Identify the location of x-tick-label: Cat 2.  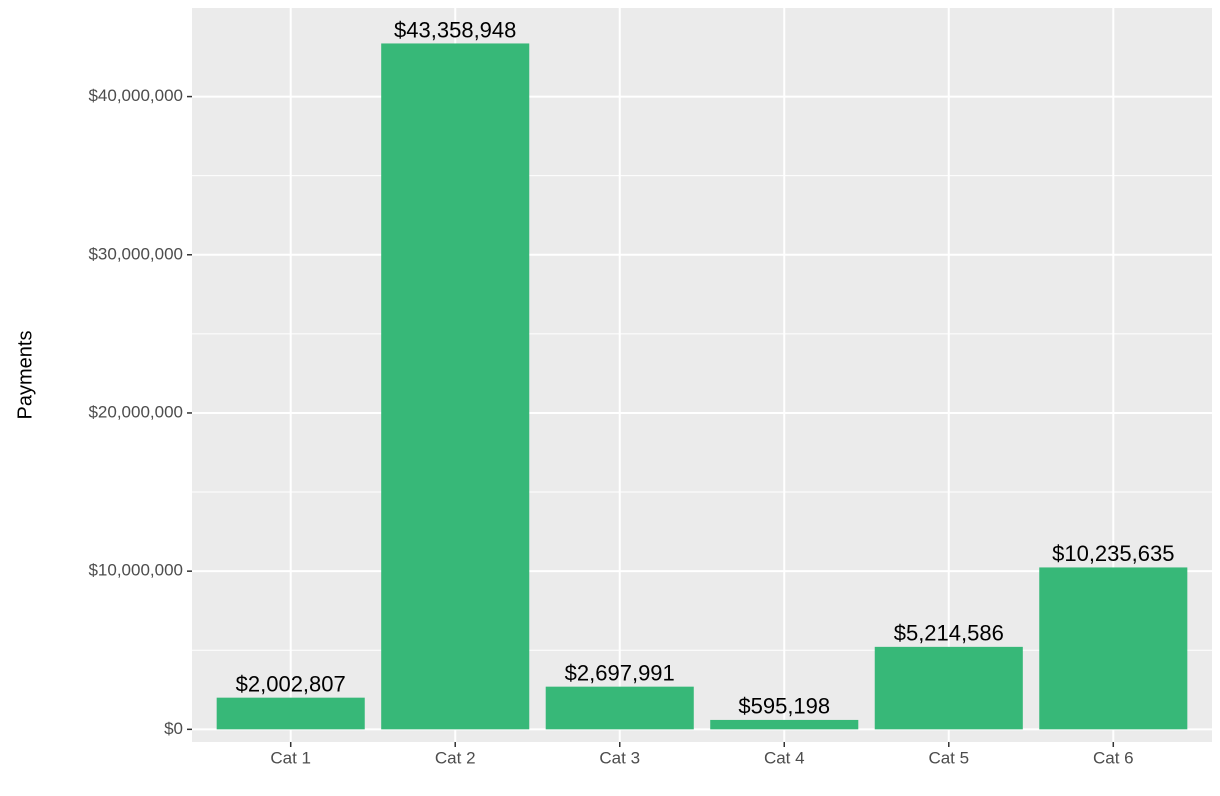
(455, 757).